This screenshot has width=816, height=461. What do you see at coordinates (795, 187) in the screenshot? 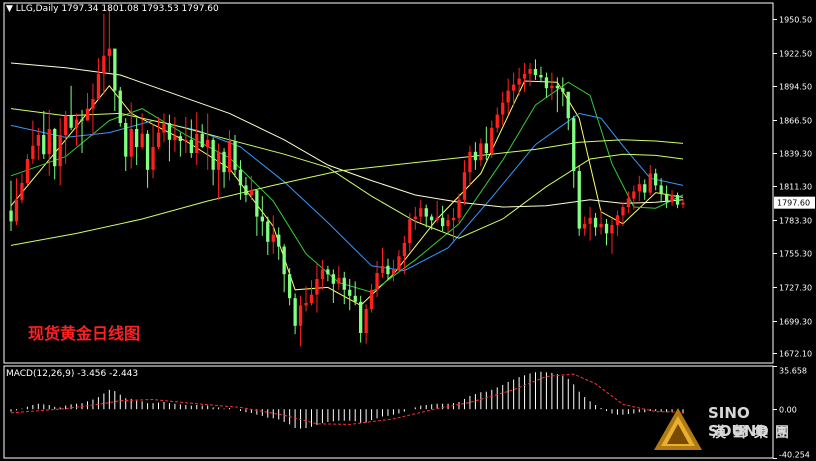
I see `price-tick-label: 1811.30` at bounding box center [795, 187].